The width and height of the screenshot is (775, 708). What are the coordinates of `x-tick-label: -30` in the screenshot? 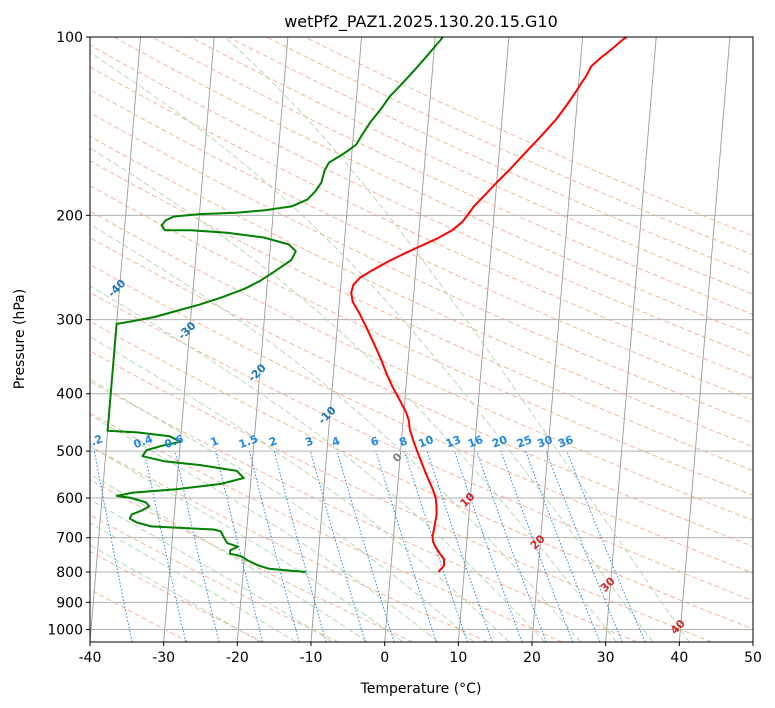 It's located at (163, 658).